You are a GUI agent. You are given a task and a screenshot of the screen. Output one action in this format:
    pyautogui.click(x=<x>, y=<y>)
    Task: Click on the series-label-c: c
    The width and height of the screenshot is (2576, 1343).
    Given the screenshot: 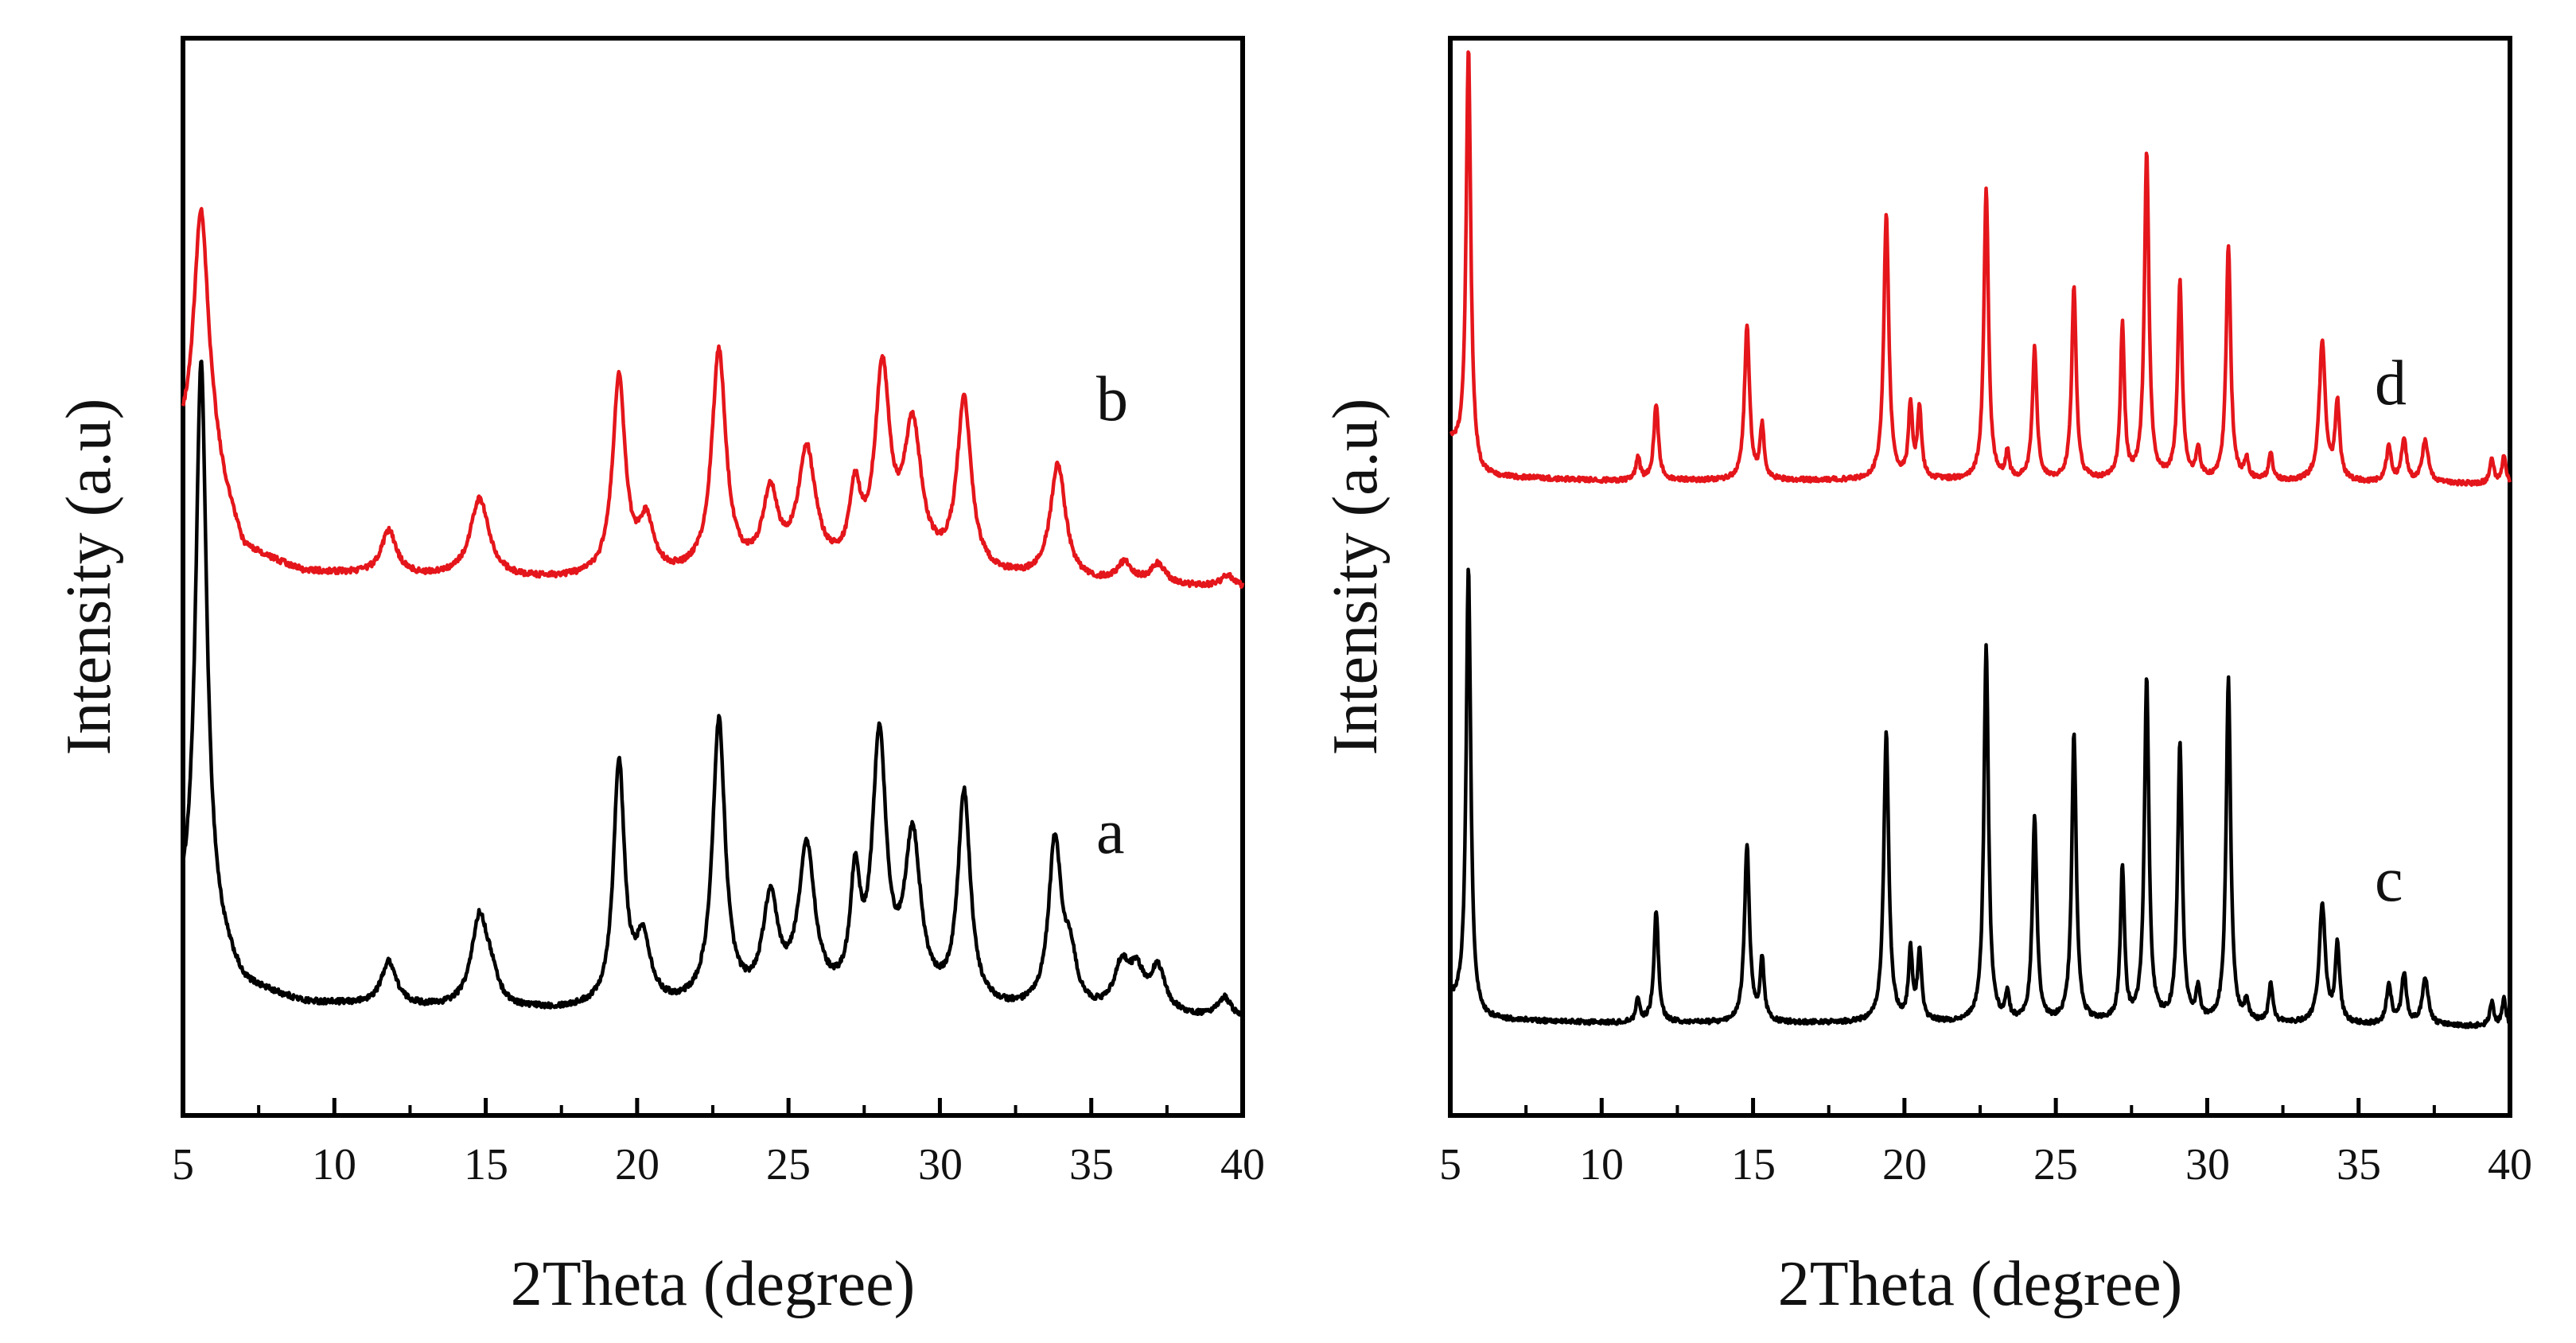 What is the action you would take?
    pyautogui.click(x=2389, y=880)
    